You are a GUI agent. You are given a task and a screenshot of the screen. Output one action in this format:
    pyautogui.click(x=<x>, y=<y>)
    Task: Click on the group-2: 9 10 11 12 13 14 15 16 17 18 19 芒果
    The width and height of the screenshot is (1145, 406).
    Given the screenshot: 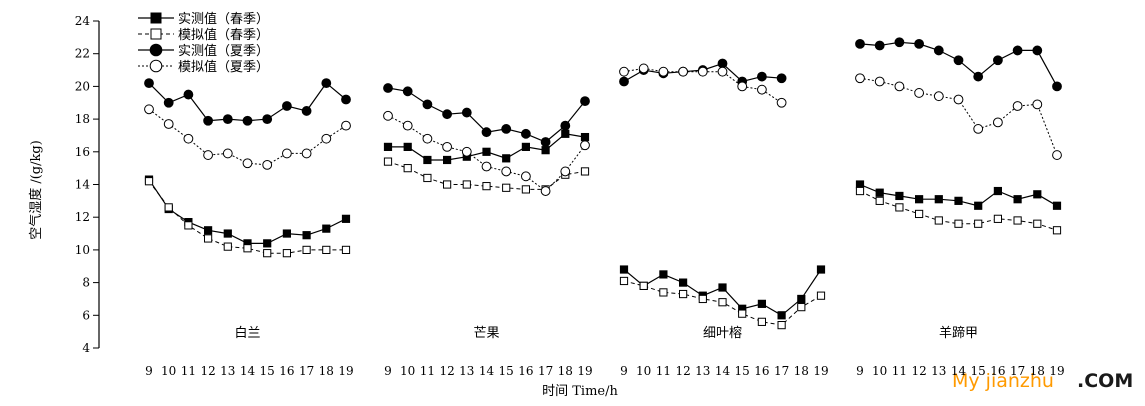 What is the action you would take?
    pyautogui.click(x=488, y=230)
    